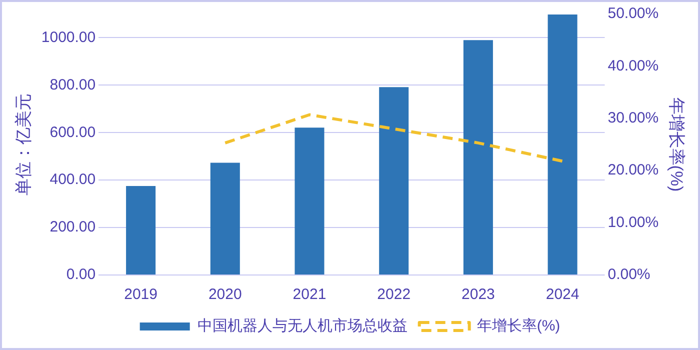  What do you see at coordinates (676, 144) in the screenshot?
I see `y2-axis-title: 年增长率(%)` at bounding box center [676, 144].